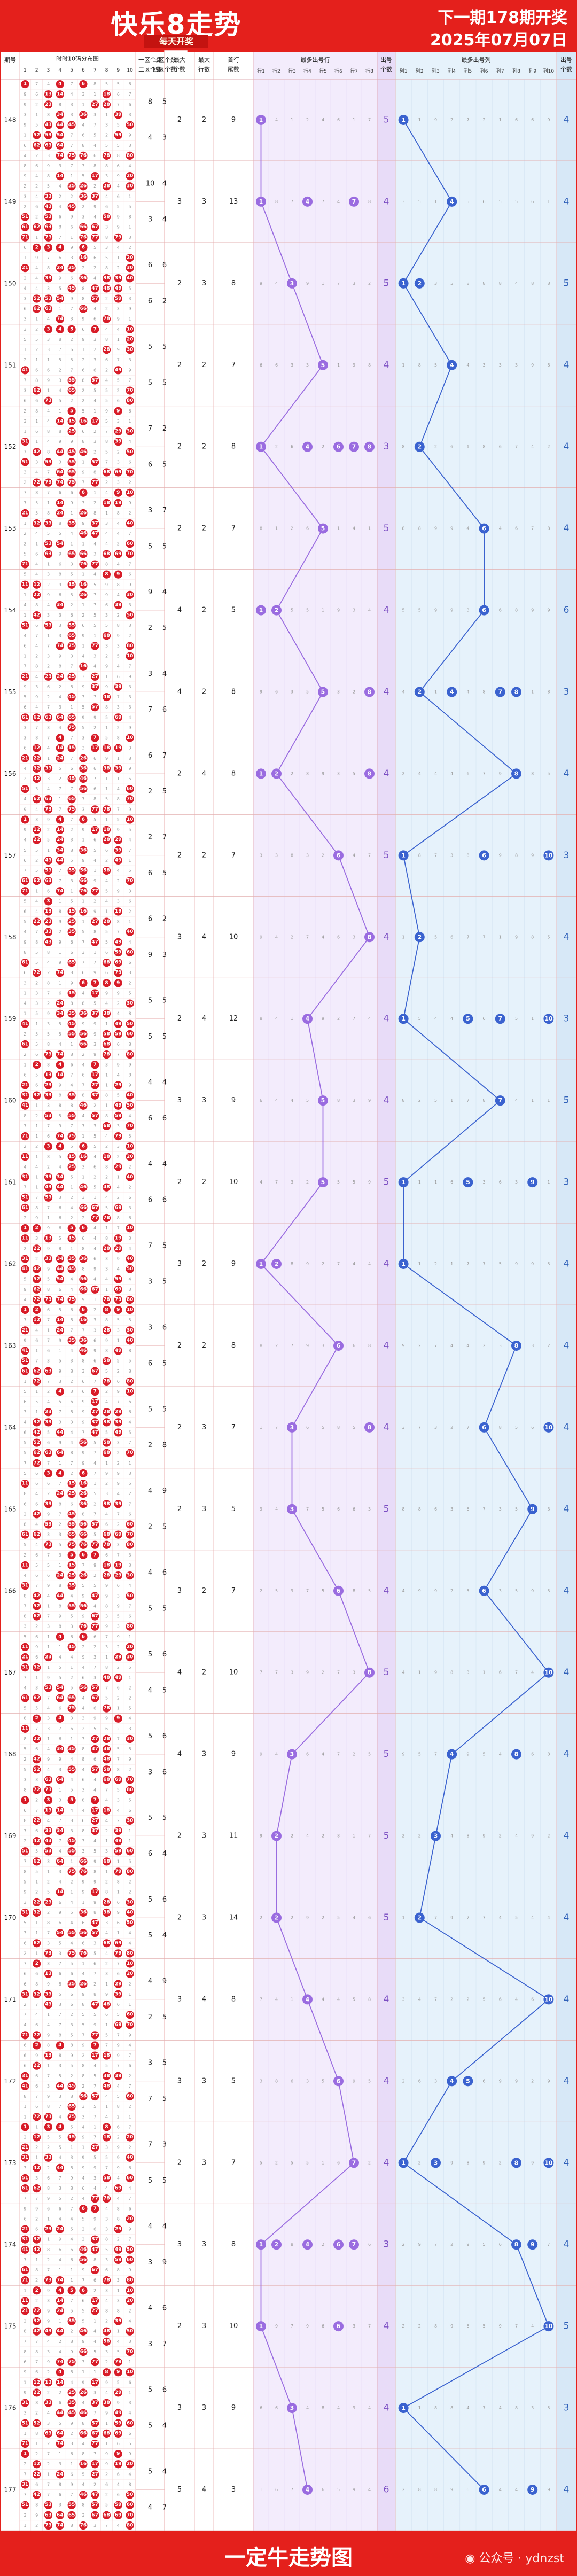  I want to click on drawn-number-text: 9, so click(118, 2454).